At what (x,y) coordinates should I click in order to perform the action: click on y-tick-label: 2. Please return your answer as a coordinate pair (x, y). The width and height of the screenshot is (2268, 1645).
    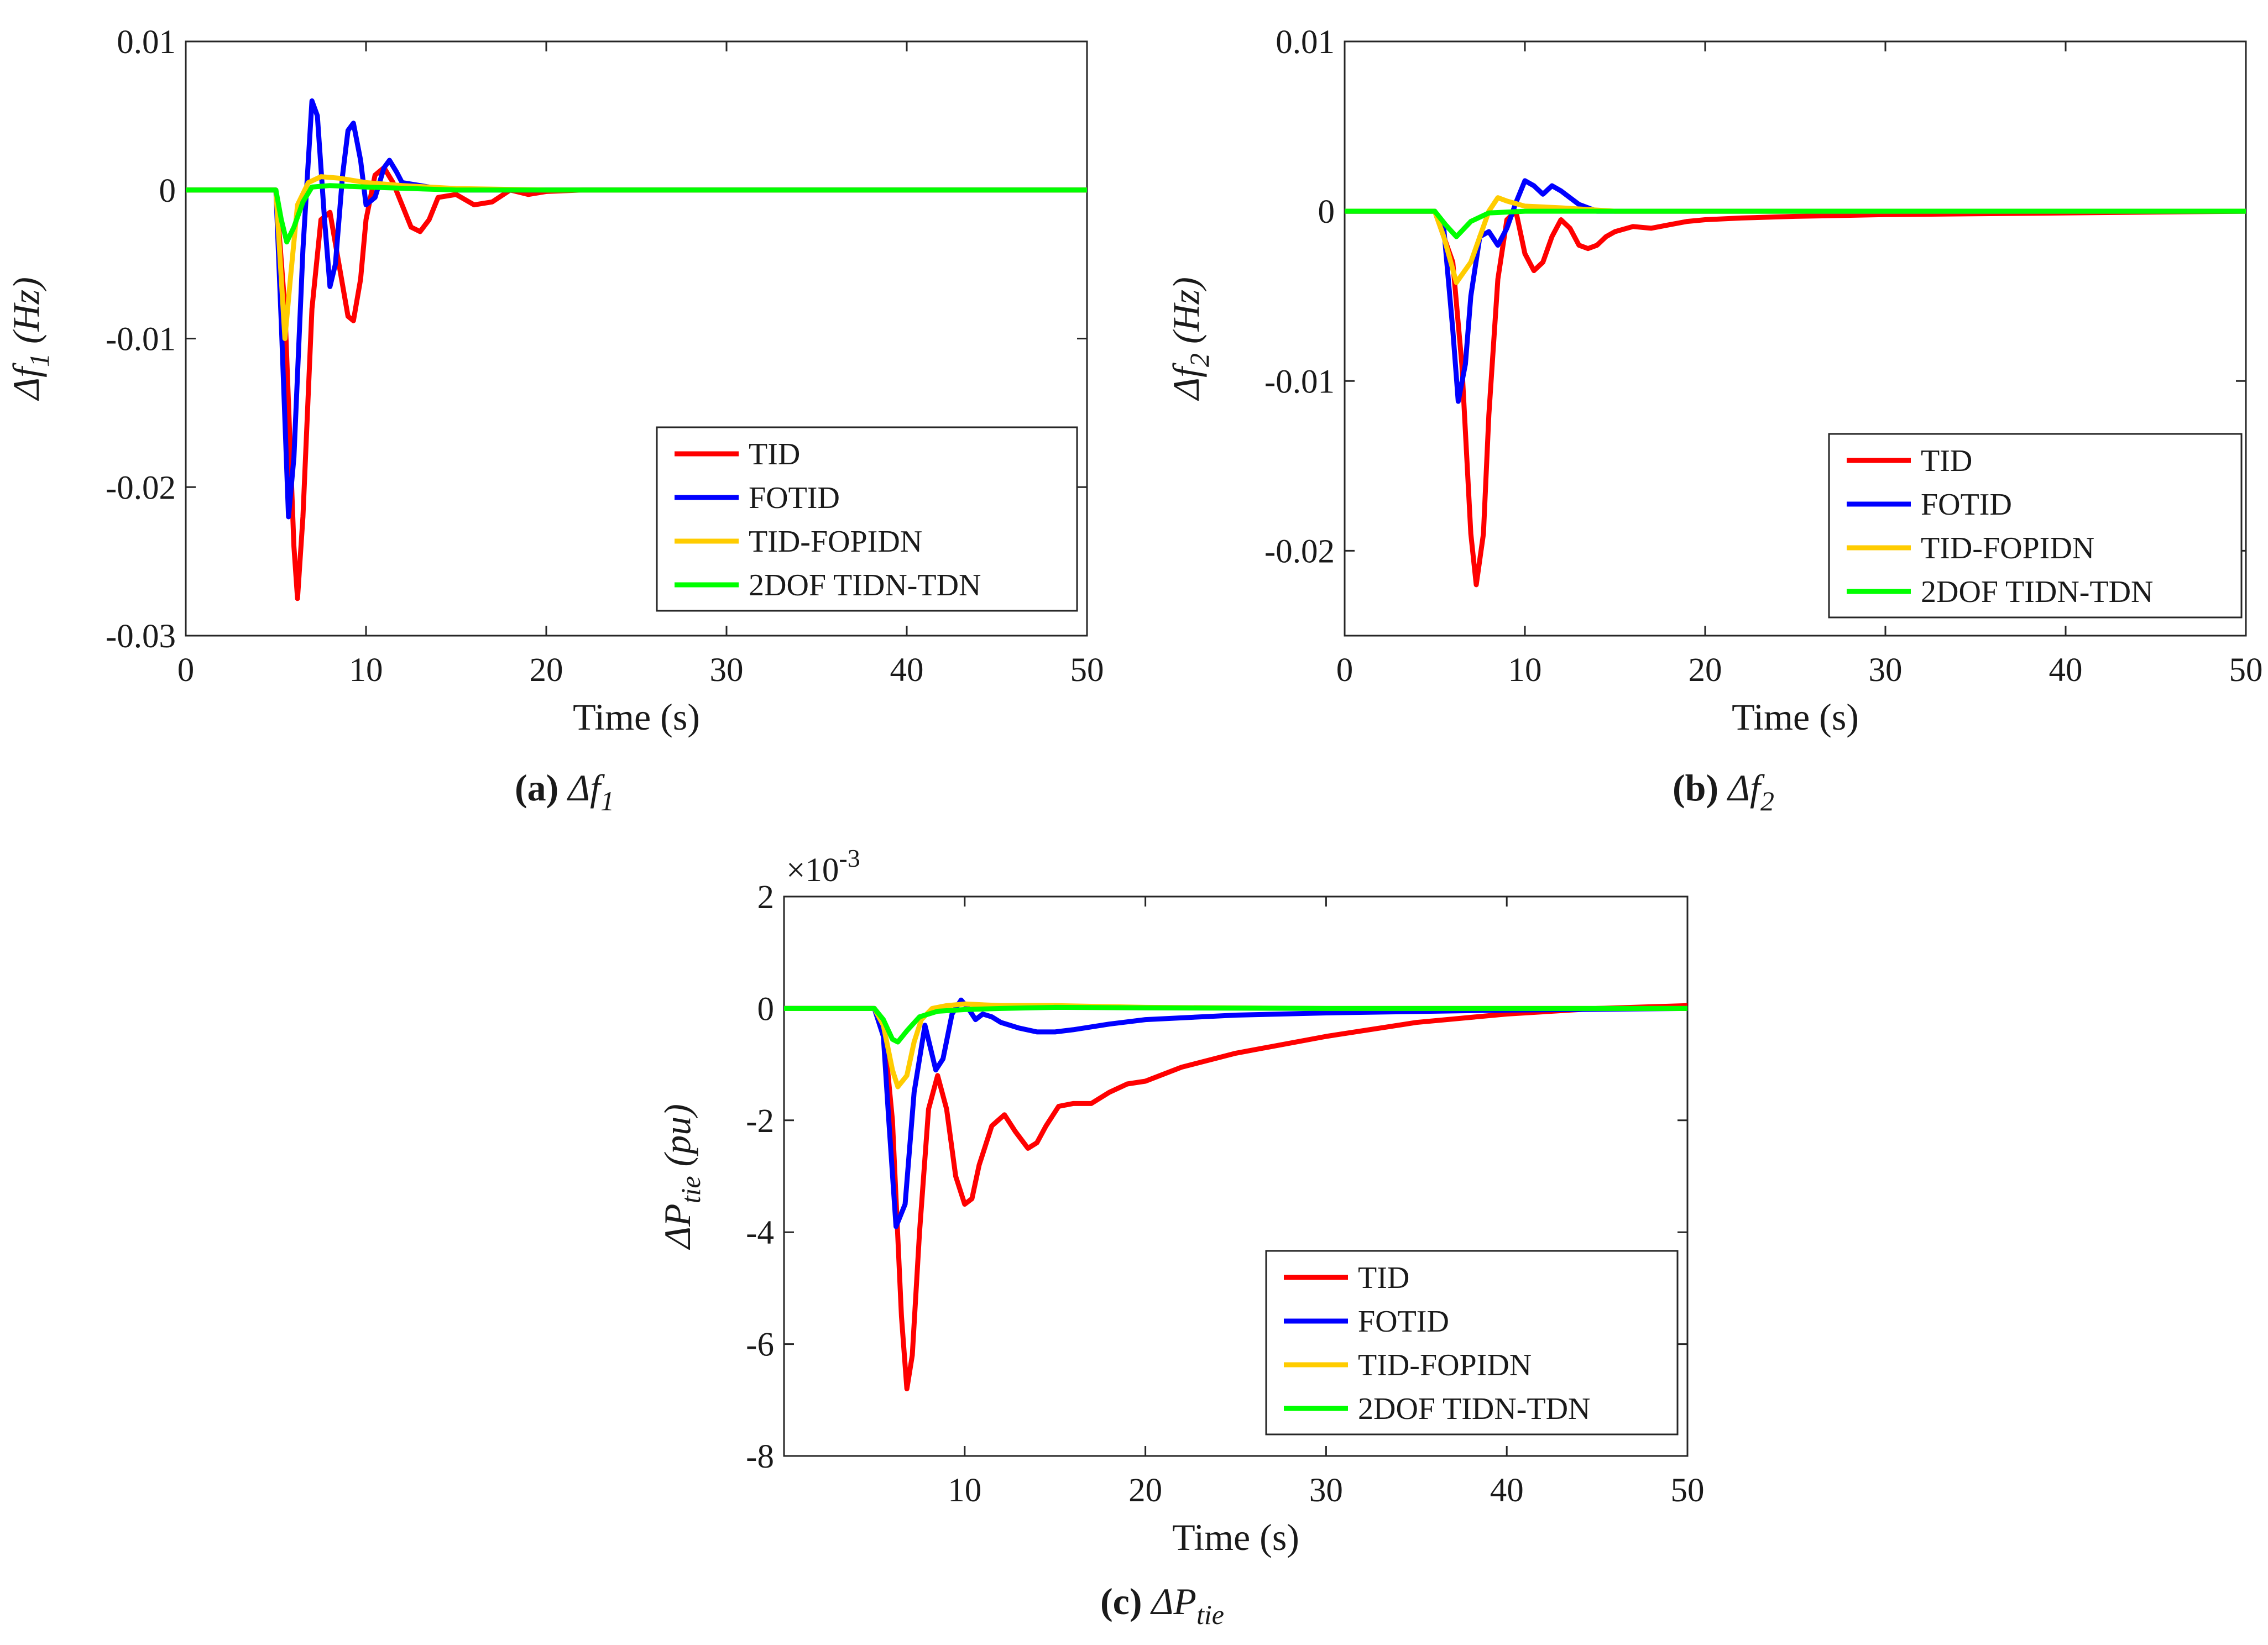
    Looking at the image, I should click on (766, 897).